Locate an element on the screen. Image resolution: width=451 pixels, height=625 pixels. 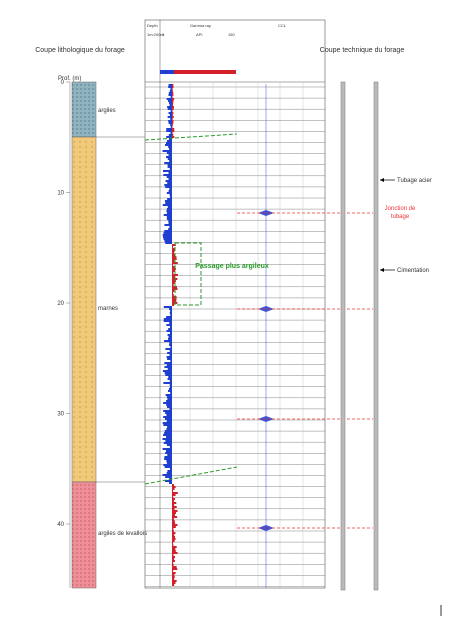
log-header: 0 is located at coordinates (163, 34).